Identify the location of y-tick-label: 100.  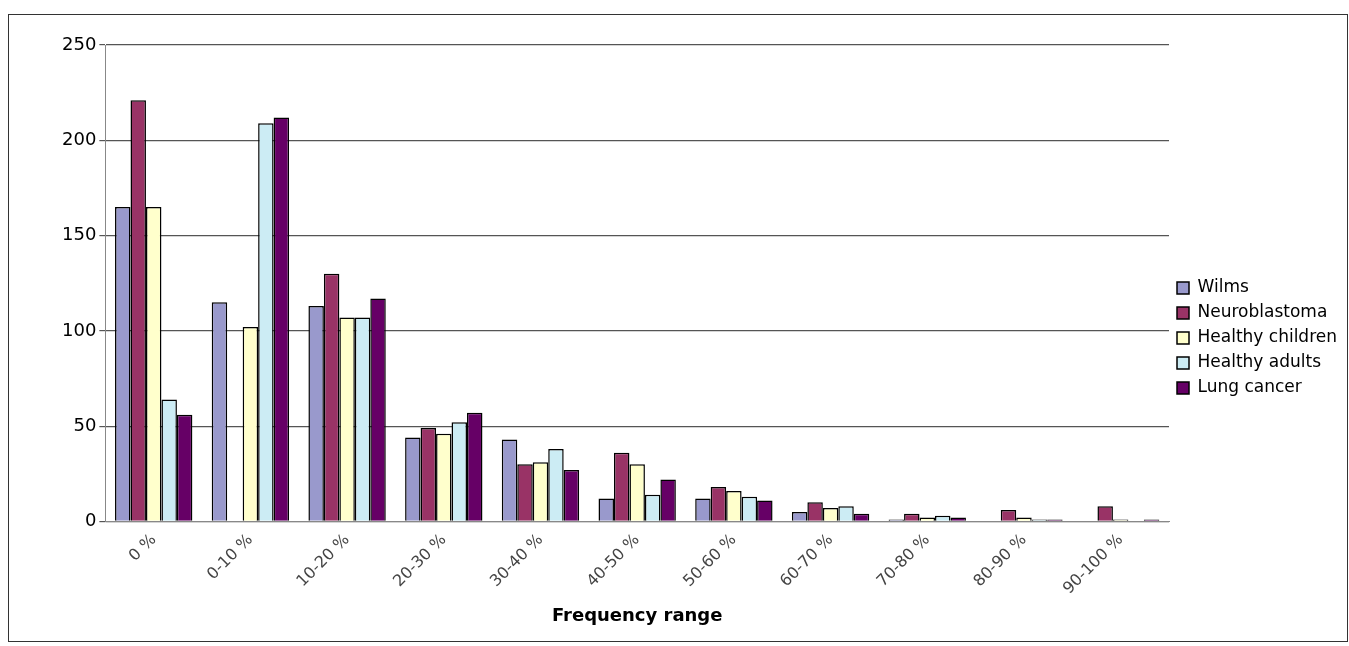
(79, 329).